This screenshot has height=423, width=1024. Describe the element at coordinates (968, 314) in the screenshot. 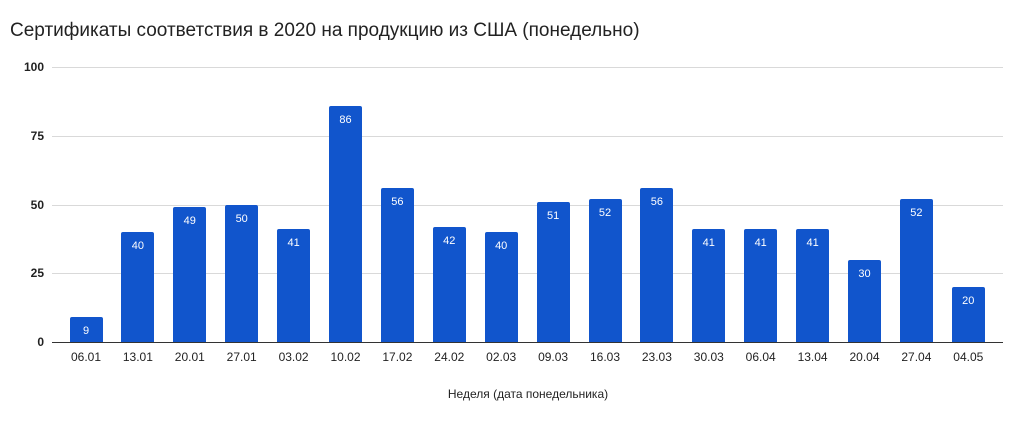

I see `bar: 20` at that location.